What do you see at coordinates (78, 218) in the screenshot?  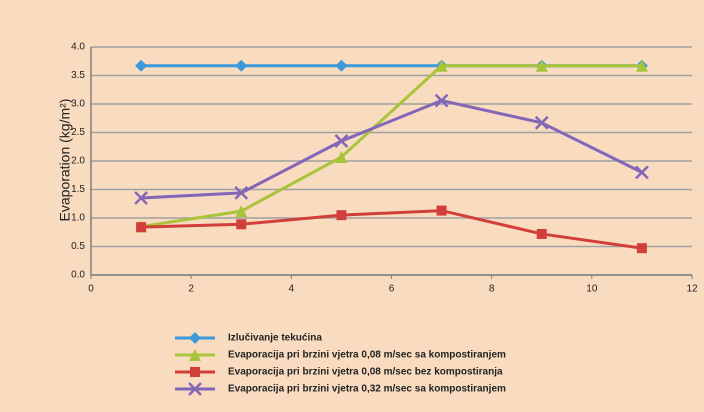 I see `y-tick-label: 1.0` at bounding box center [78, 218].